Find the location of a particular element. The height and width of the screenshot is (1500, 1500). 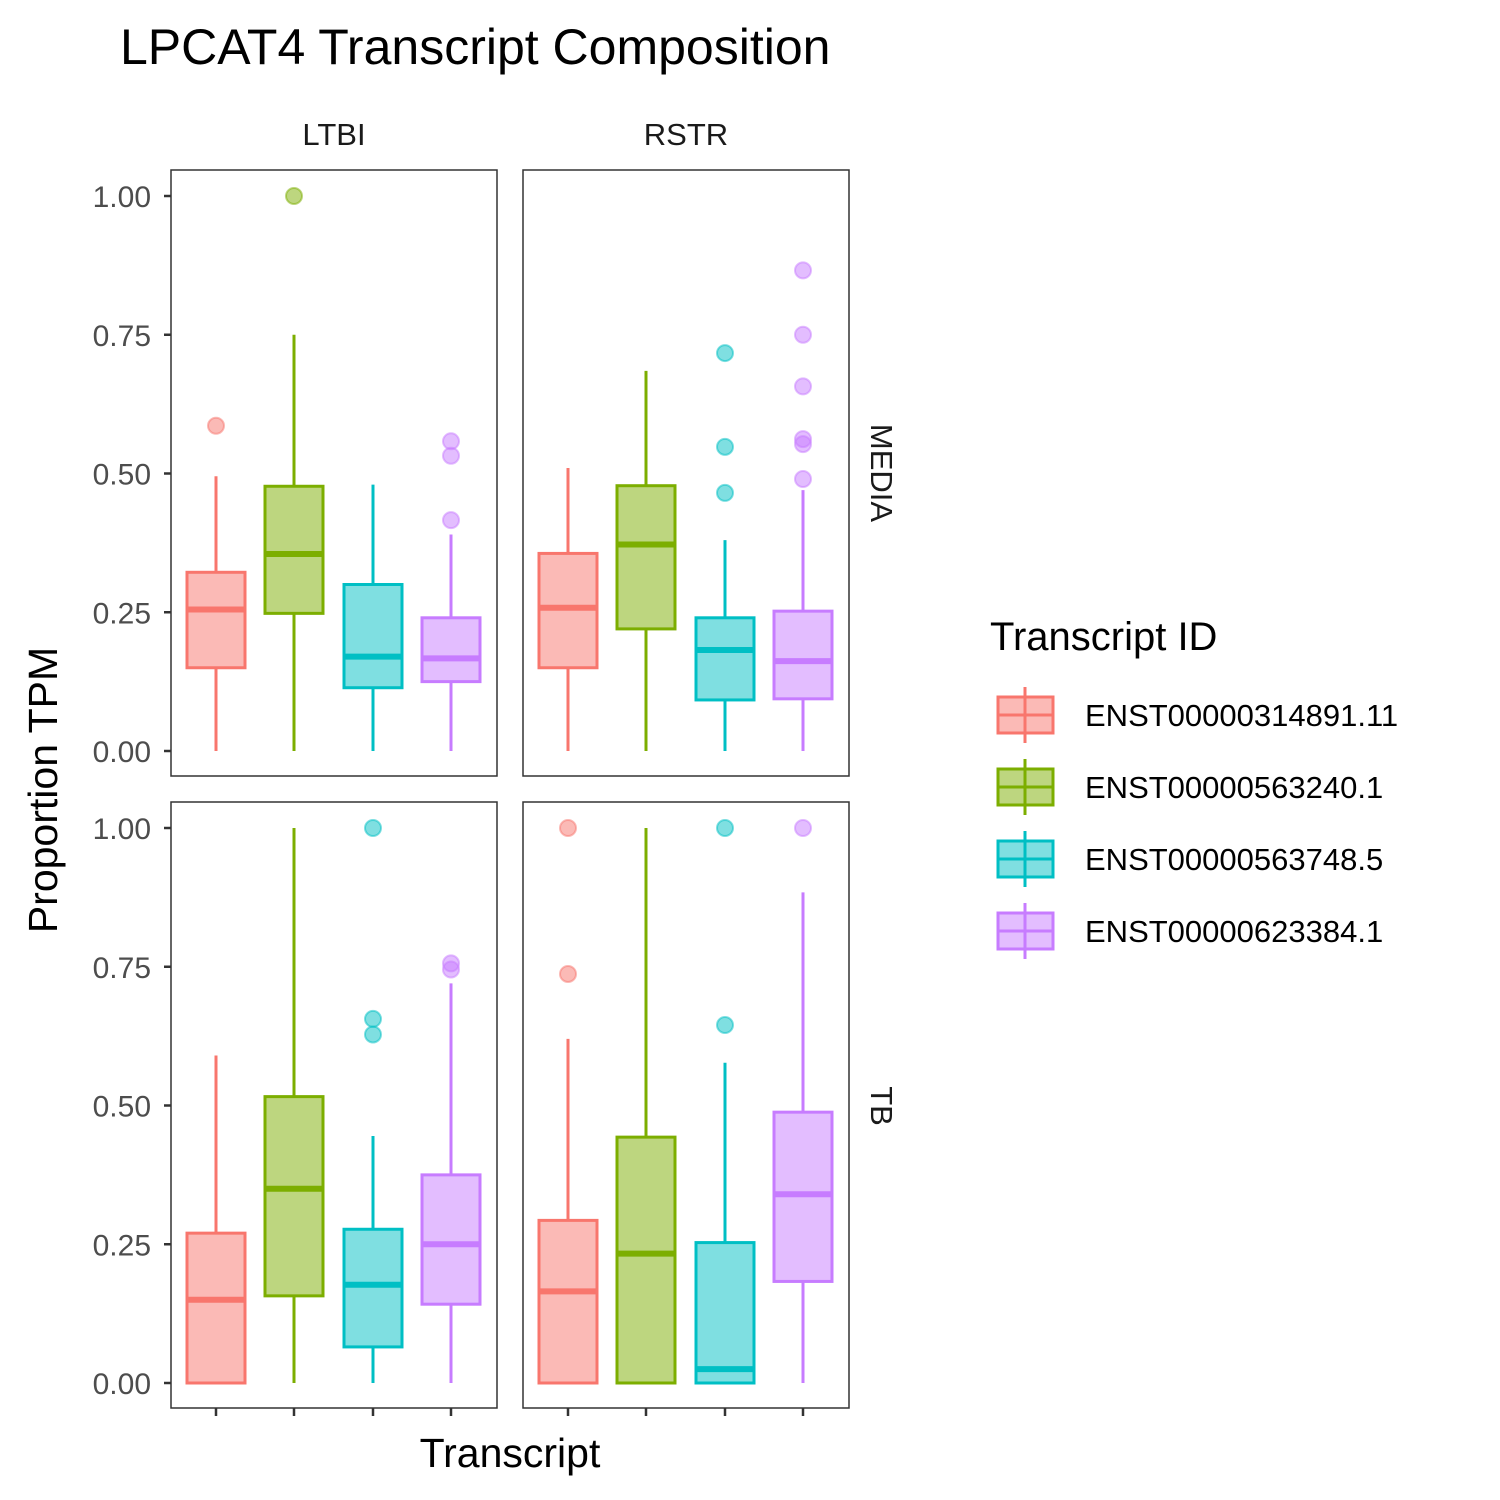

legend-label: ENST00000563748.5 is located at coordinates (1234, 859).